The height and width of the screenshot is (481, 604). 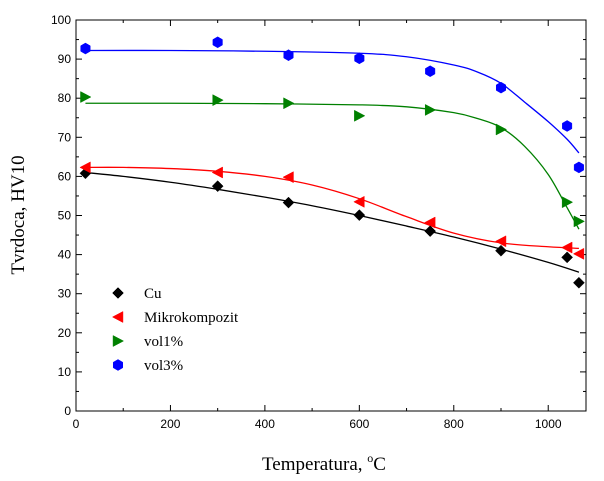 What do you see at coordinates (191, 318) in the screenshot?
I see `legend-label-mikrokompozit: Mikrokompozit` at bounding box center [191, 318].